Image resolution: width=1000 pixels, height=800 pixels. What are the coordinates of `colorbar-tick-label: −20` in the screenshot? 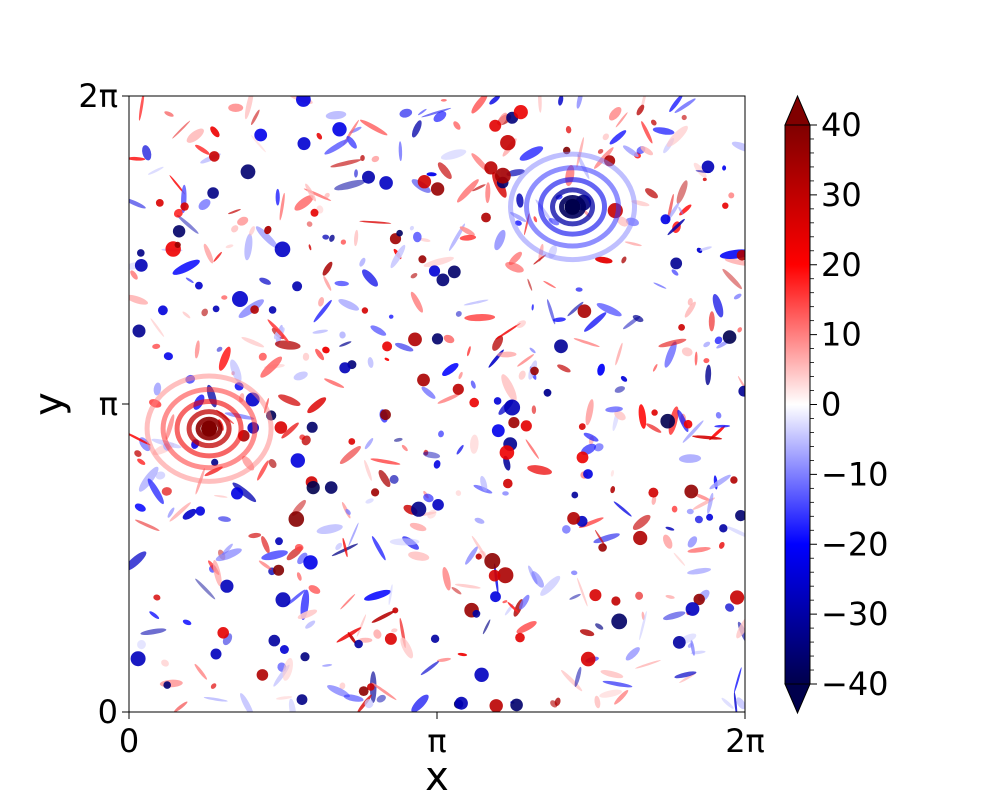 It's located at (855, 544).